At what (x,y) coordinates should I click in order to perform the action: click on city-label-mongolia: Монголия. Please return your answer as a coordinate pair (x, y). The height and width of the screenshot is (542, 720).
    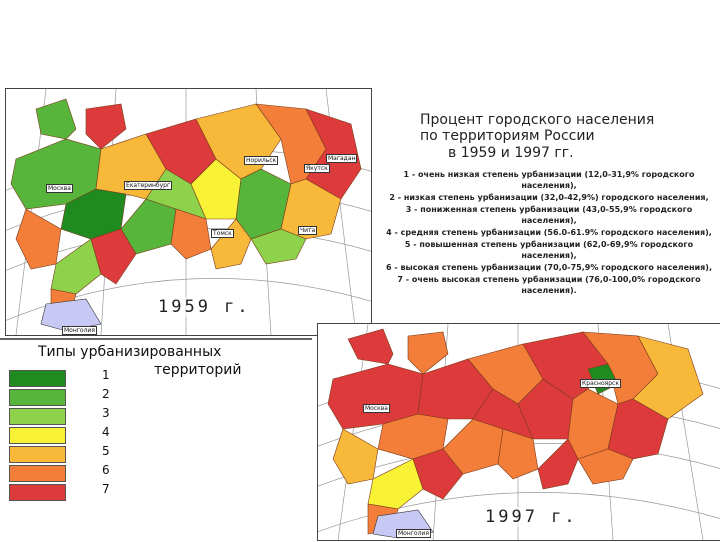
    Looking at the image, I should click on (79, 330).